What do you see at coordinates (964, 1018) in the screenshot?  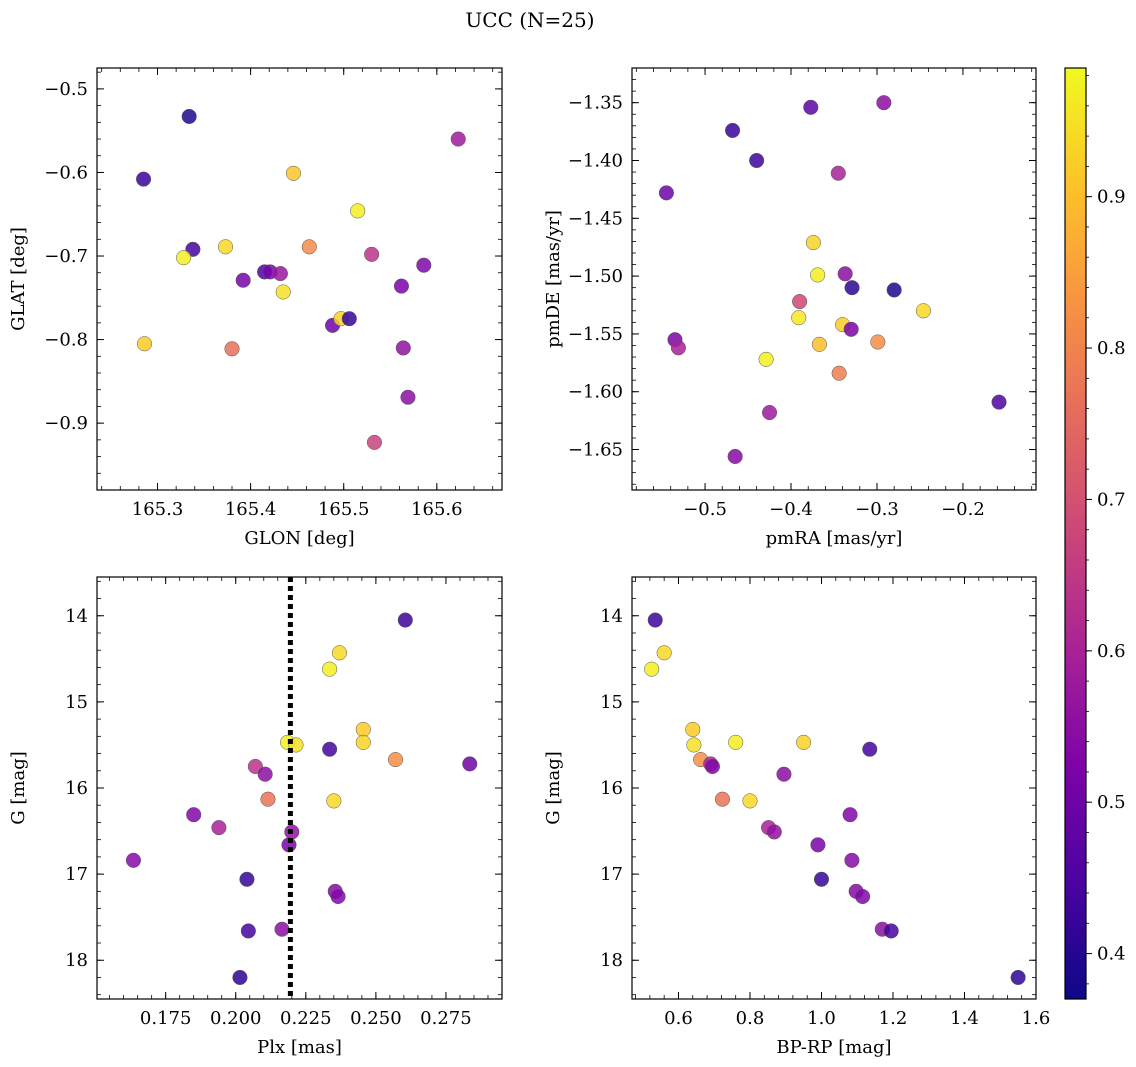 I see `x-tick-label: 1.4` at bounding box center [964, 1018].